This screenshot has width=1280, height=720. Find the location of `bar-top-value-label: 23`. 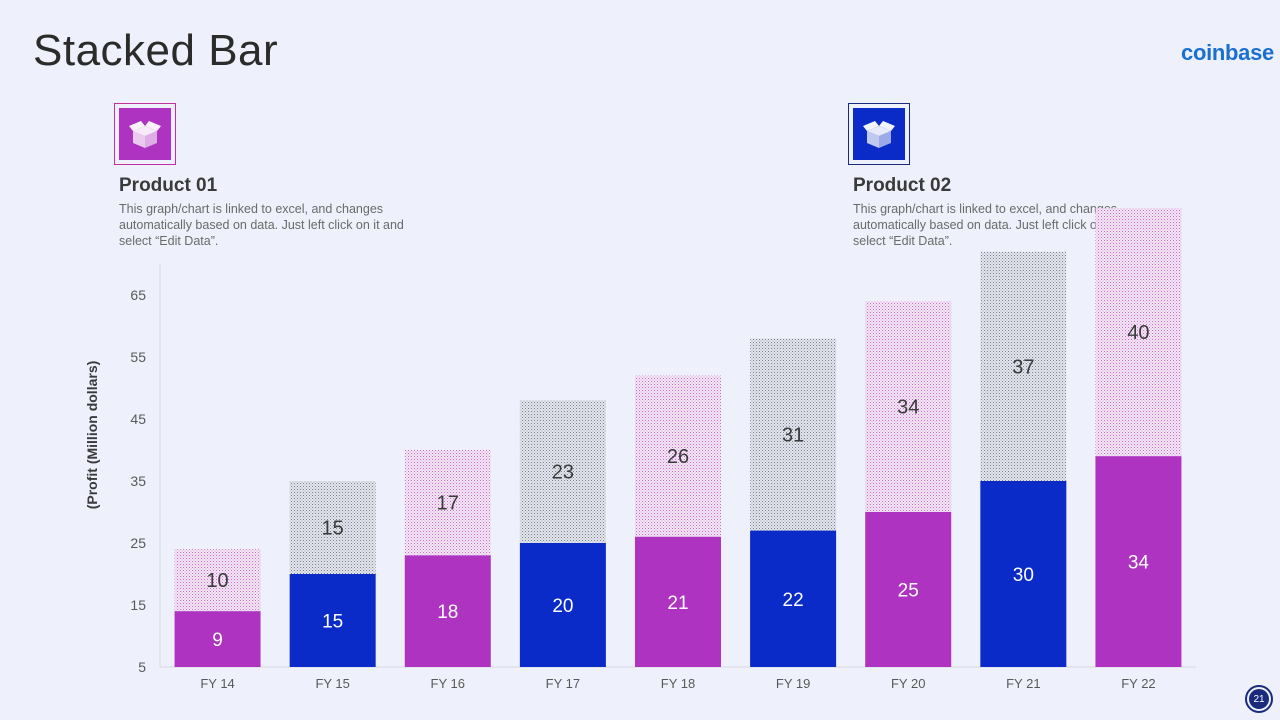

bar-top-value-label: 23 is located at coordinates (563, 473).